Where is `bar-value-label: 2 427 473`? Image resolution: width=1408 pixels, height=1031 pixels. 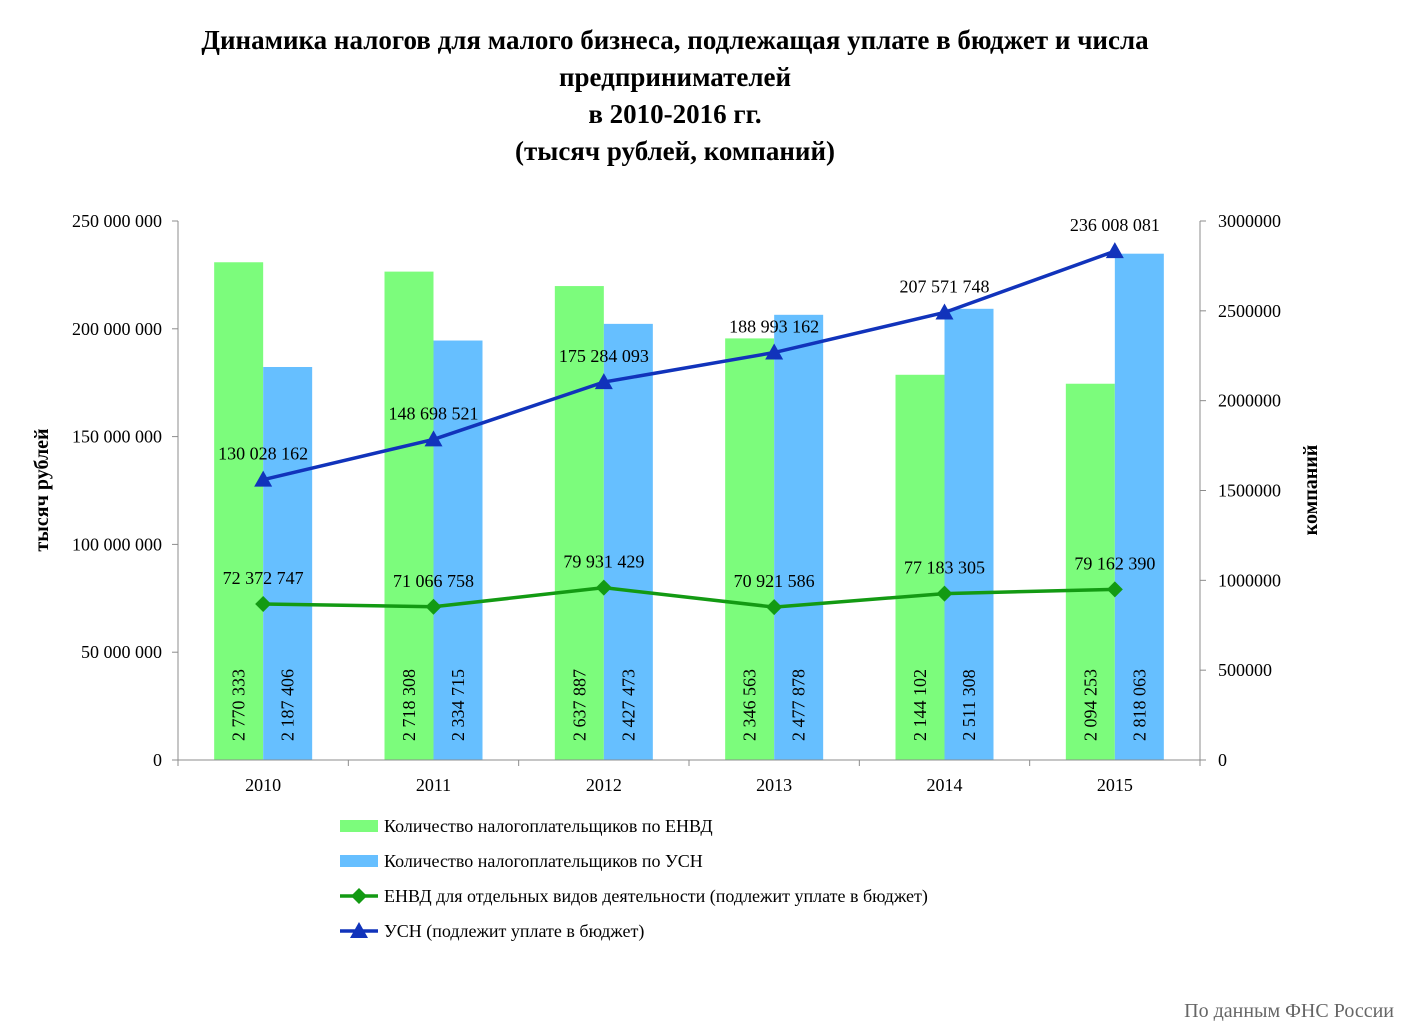
bar-value-label: 2 427 473 is located at coordinates (628, 705).